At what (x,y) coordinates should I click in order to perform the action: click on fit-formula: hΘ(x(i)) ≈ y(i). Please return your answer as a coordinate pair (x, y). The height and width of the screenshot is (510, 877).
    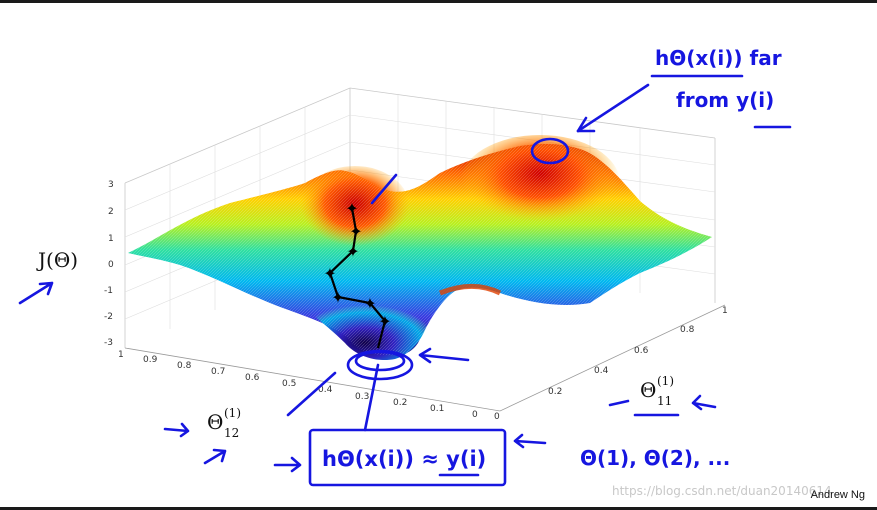
    Looking at the image, I should click on (404, 459).